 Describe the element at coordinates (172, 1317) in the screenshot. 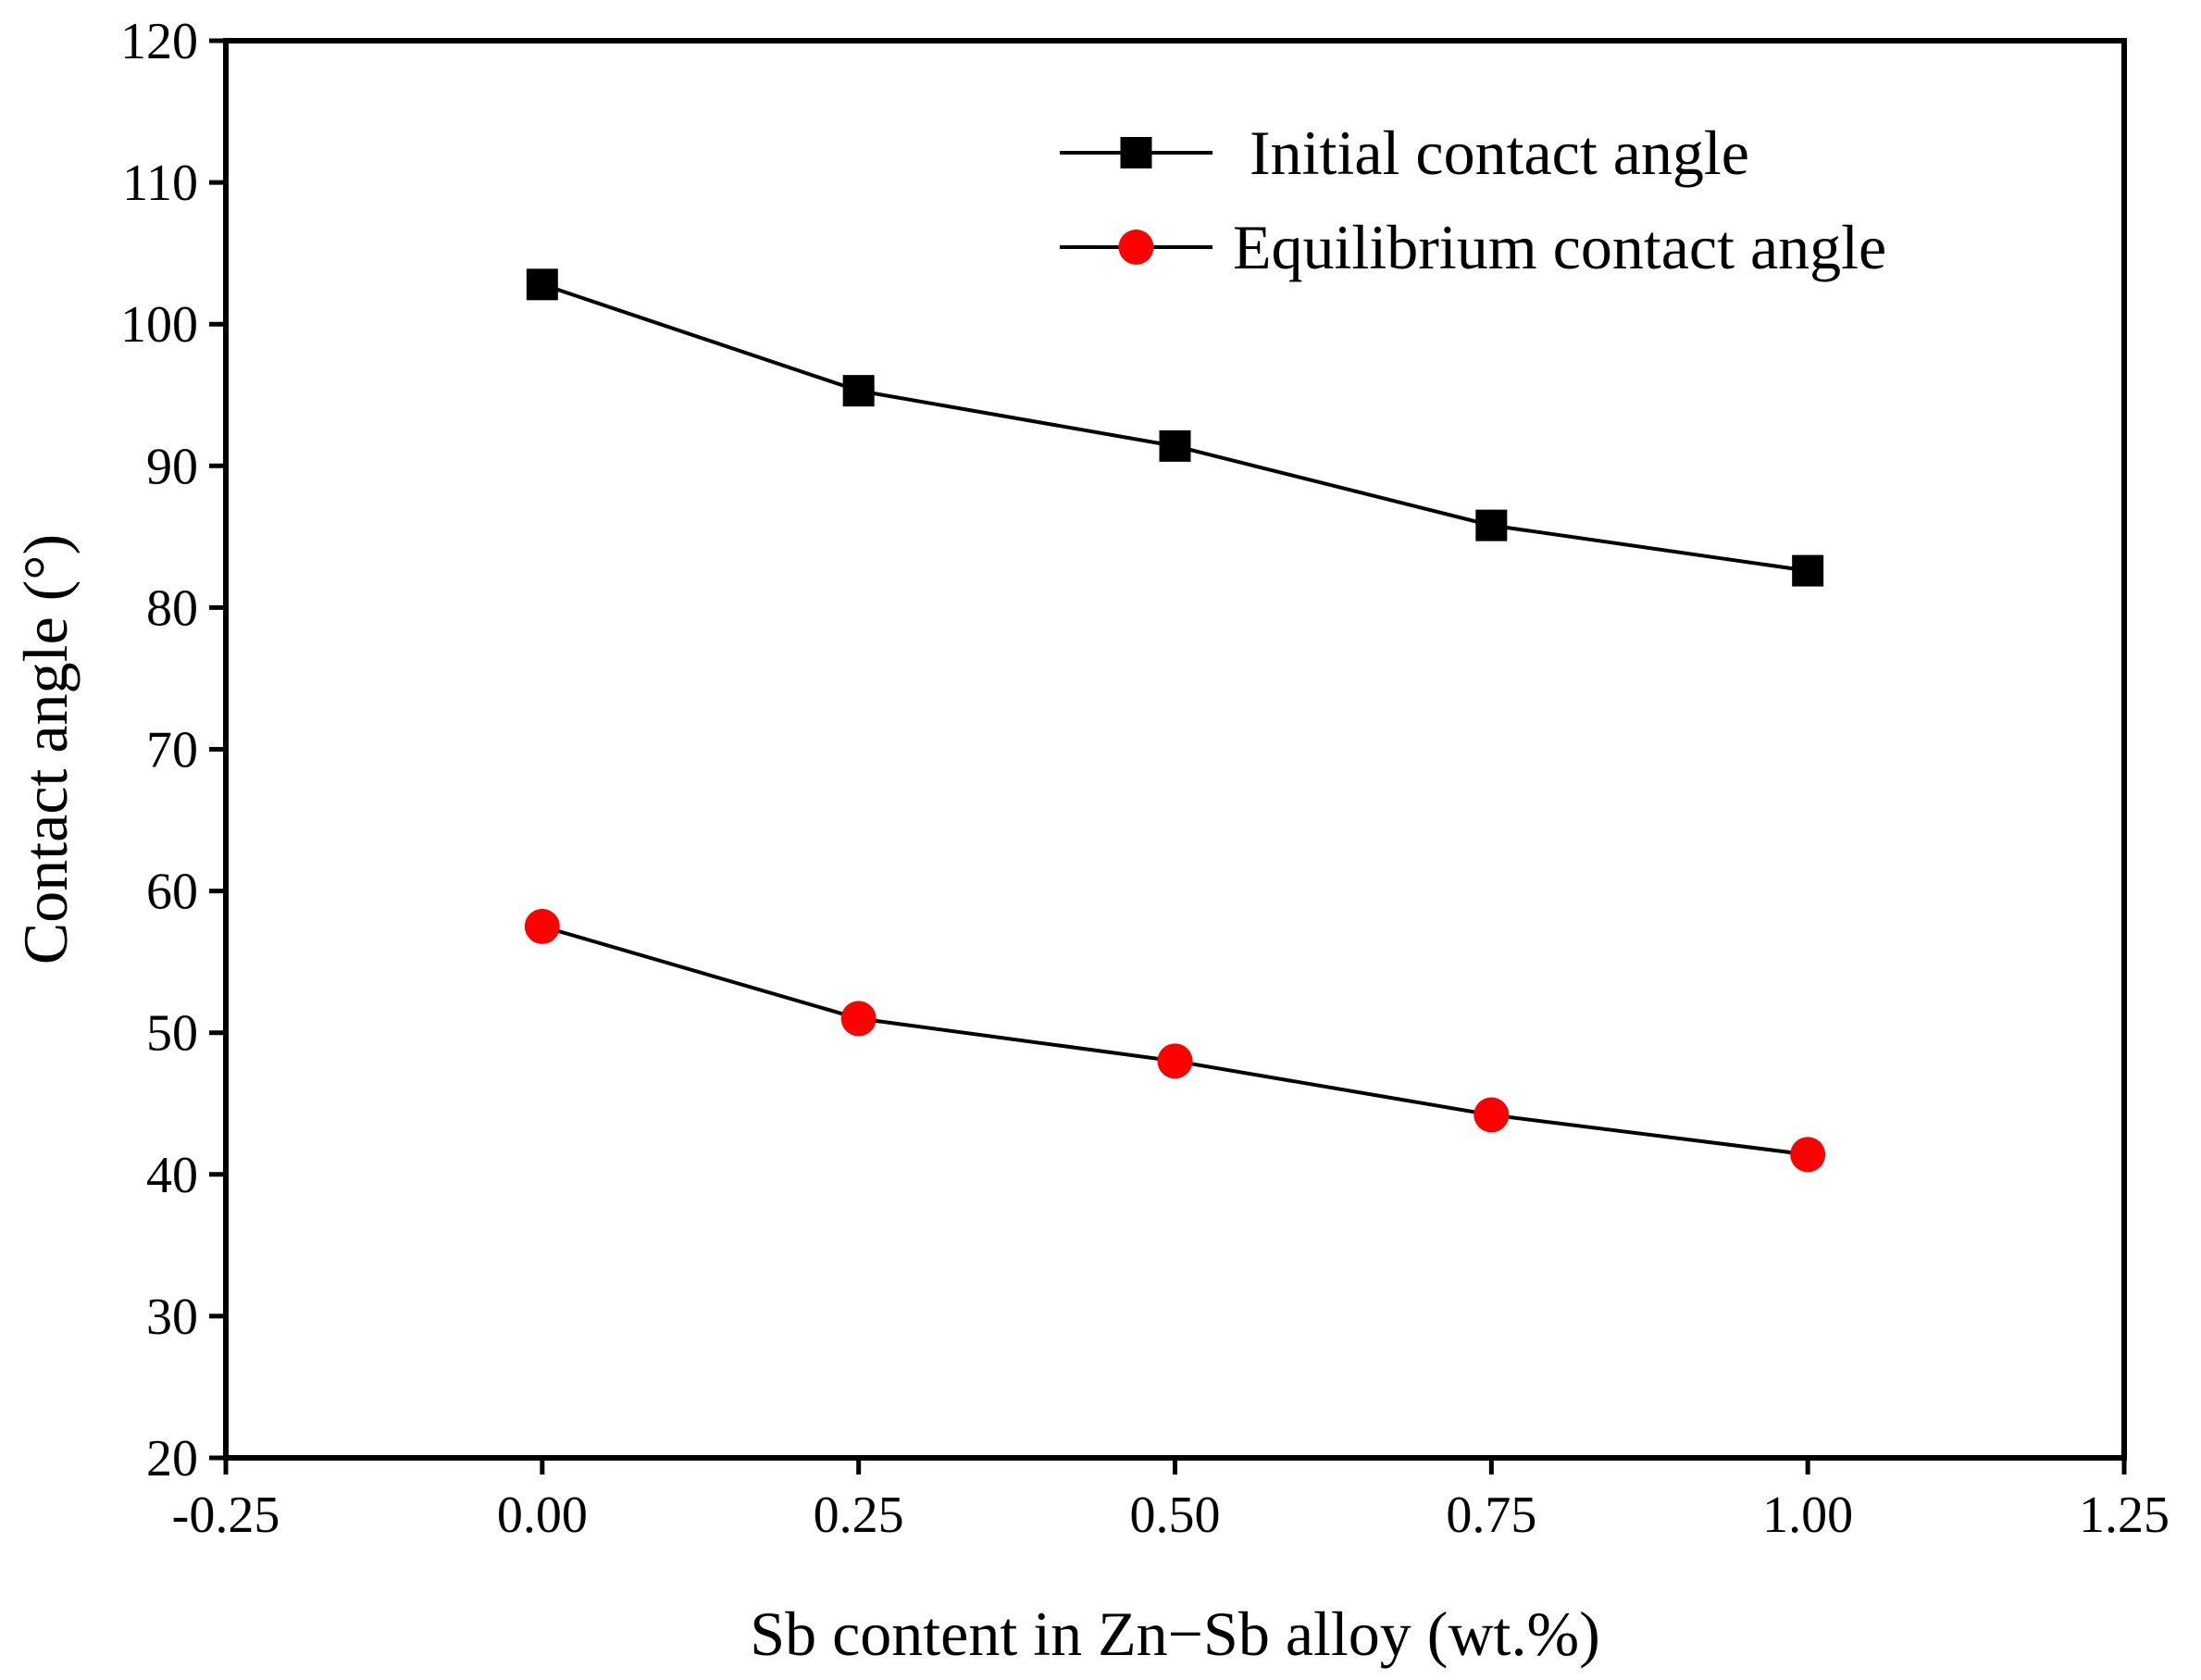

I see `y-tick-label: 30` at that location.